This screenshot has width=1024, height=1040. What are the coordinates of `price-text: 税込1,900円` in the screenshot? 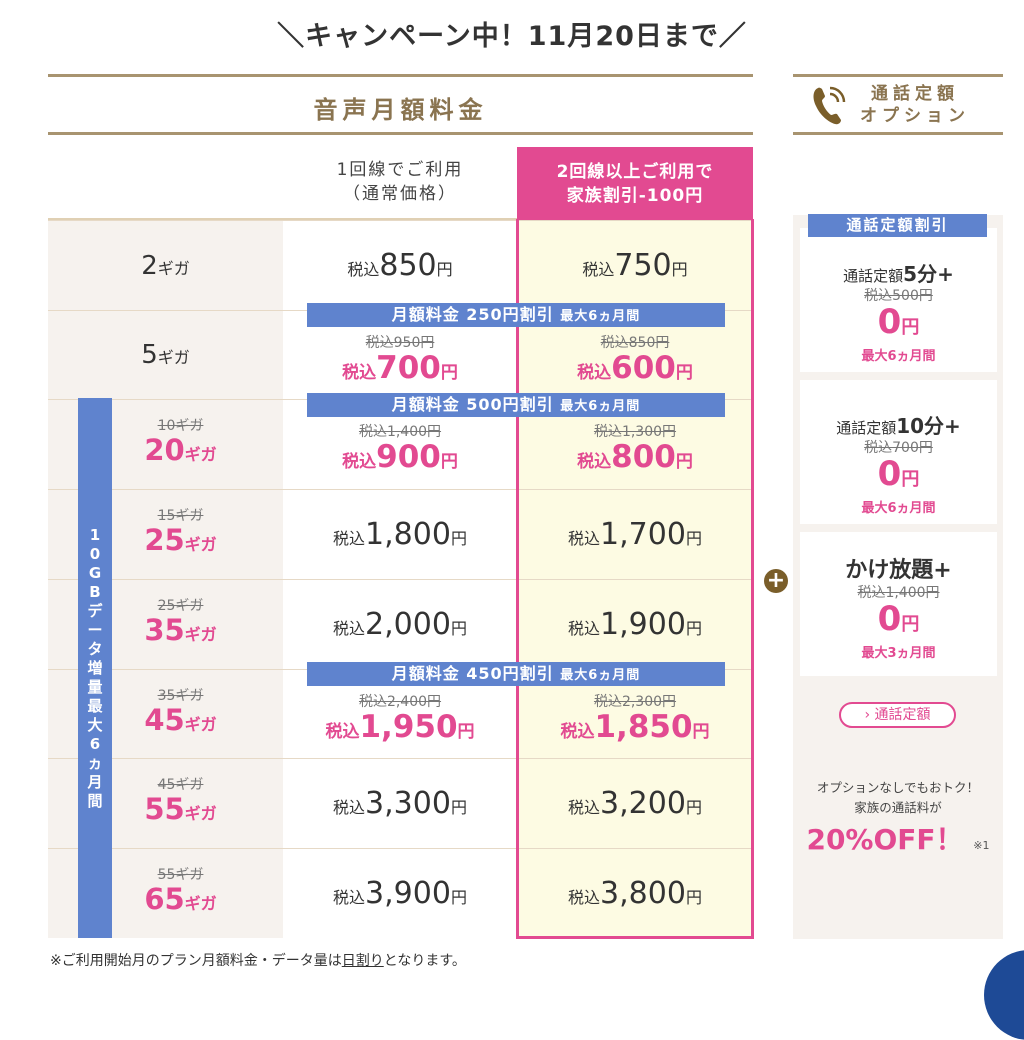 It's located at (635, 624).